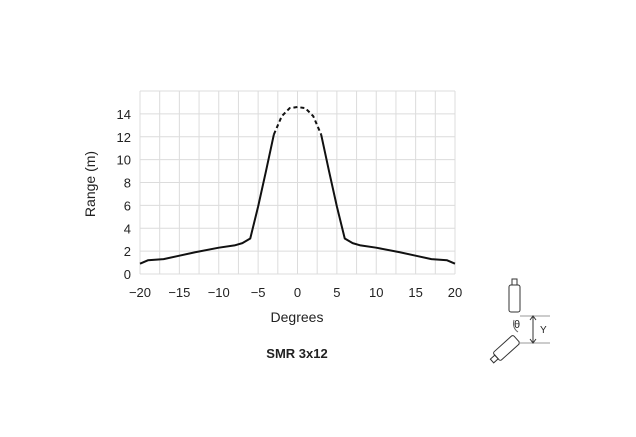  I want to click on series-line-dashed, so click(297, 120).